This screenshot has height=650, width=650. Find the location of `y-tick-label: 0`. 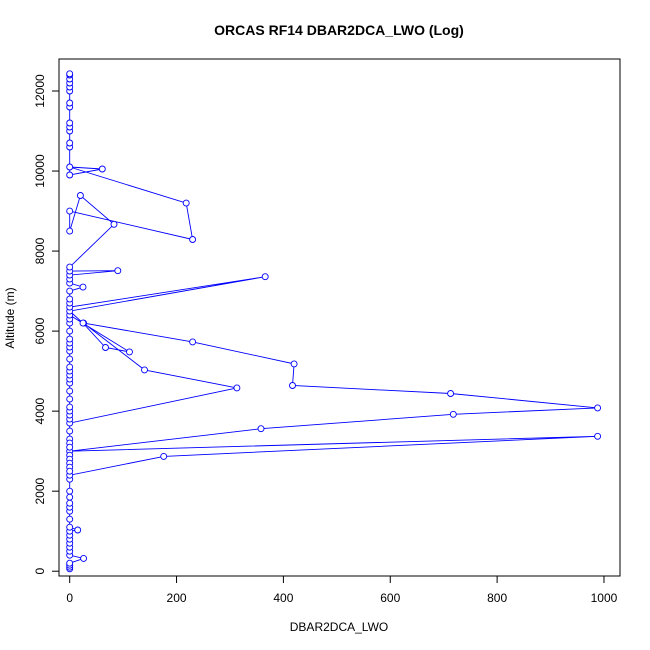

y-tick-label: 0 is located at coordinates (40, 571).